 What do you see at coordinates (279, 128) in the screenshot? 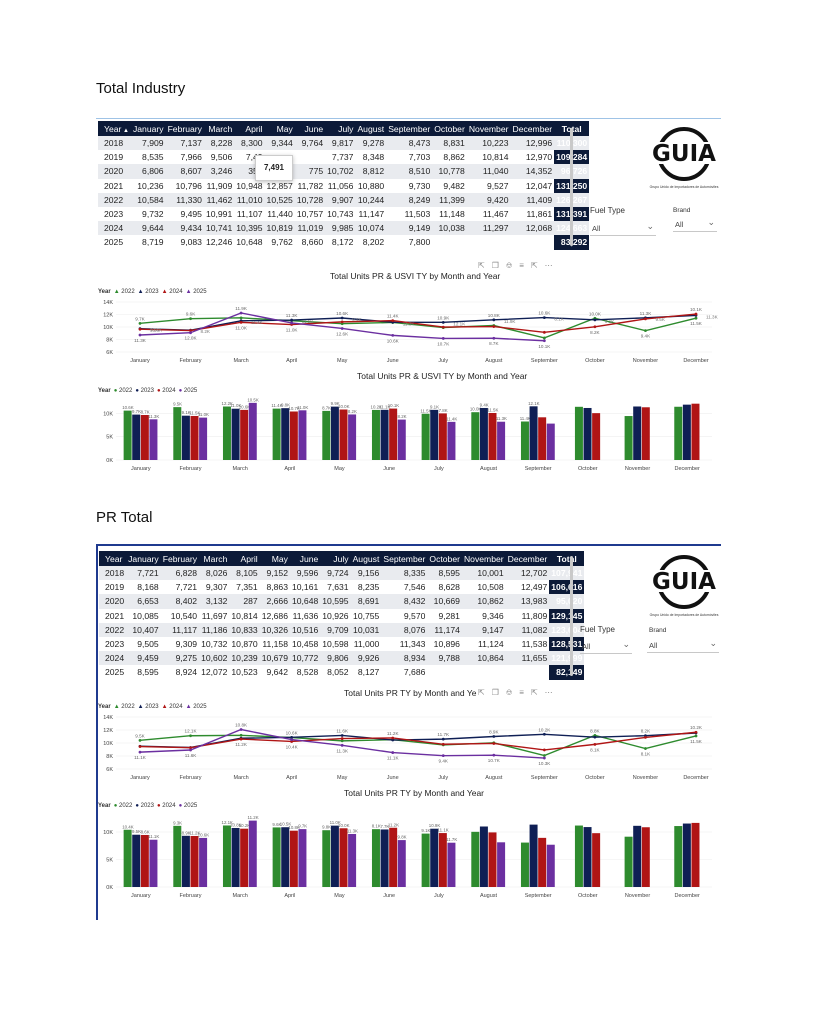
I see `column-header-may: May` at bounding box center [279, 128].